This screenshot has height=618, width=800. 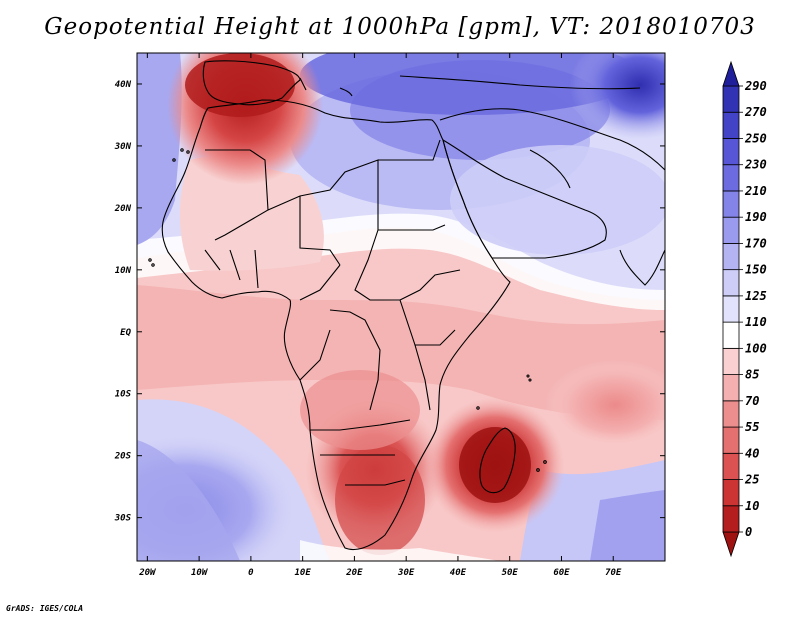 What do you see at coordinates (510, 573) in the screenshot?
I see `x-tick-label: 50E` at bounding box center [510, 573].